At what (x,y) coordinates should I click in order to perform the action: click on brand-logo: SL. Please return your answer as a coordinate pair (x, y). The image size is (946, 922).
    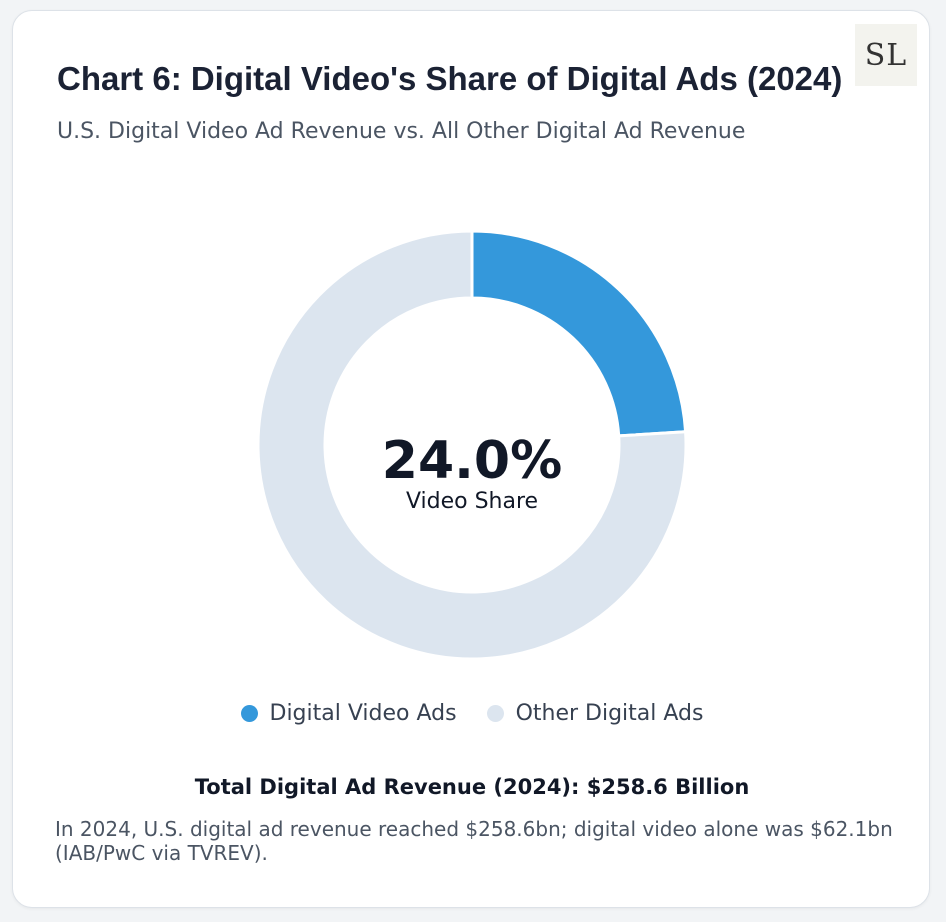
    Looking at the image, I should click on (886, 55).